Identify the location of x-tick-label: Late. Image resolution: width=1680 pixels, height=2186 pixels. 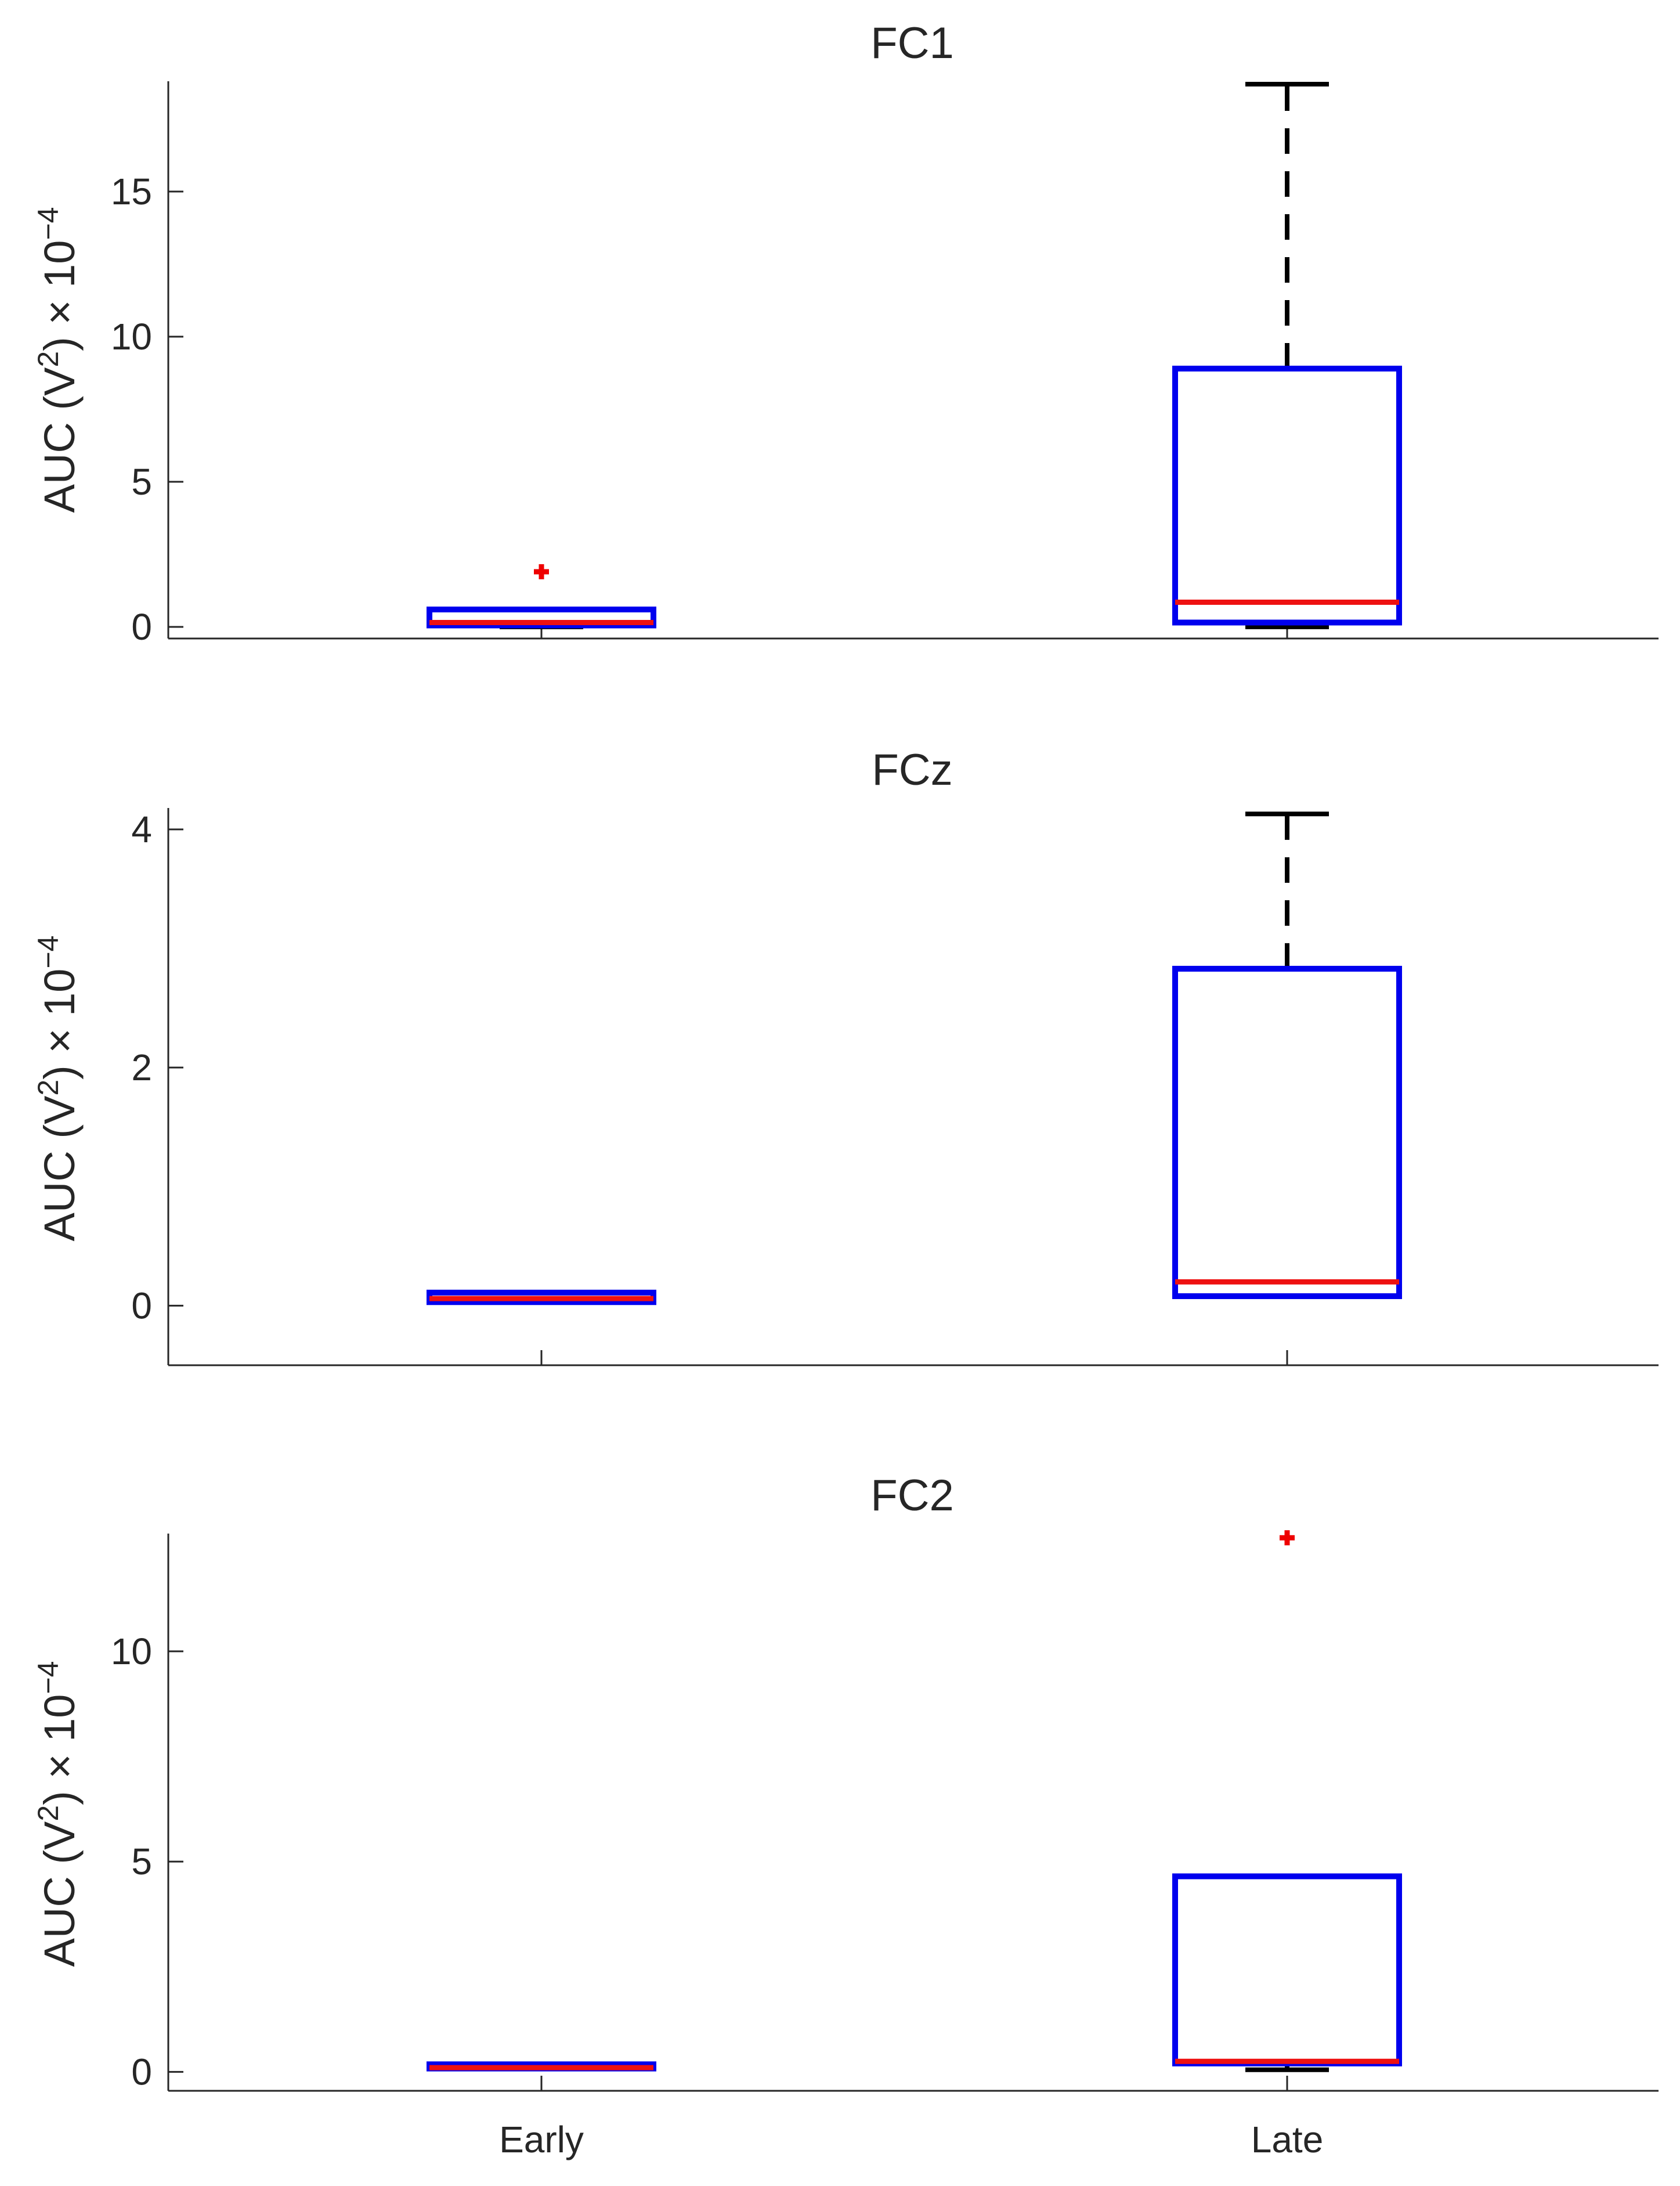
(1287, 2140).